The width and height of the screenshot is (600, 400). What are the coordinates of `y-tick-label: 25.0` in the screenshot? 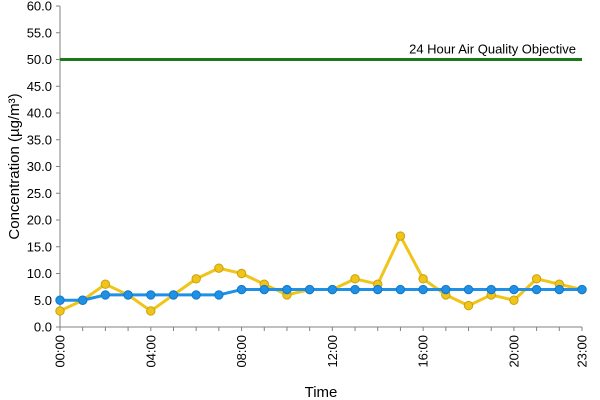 It's located at (39, 193).